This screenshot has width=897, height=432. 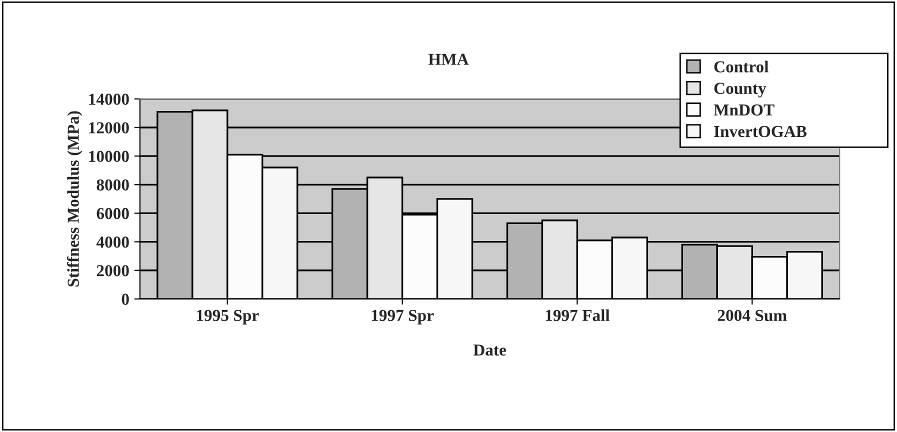 I want to click on legend-label: InvertOGAB, so click(x=760, y=132).